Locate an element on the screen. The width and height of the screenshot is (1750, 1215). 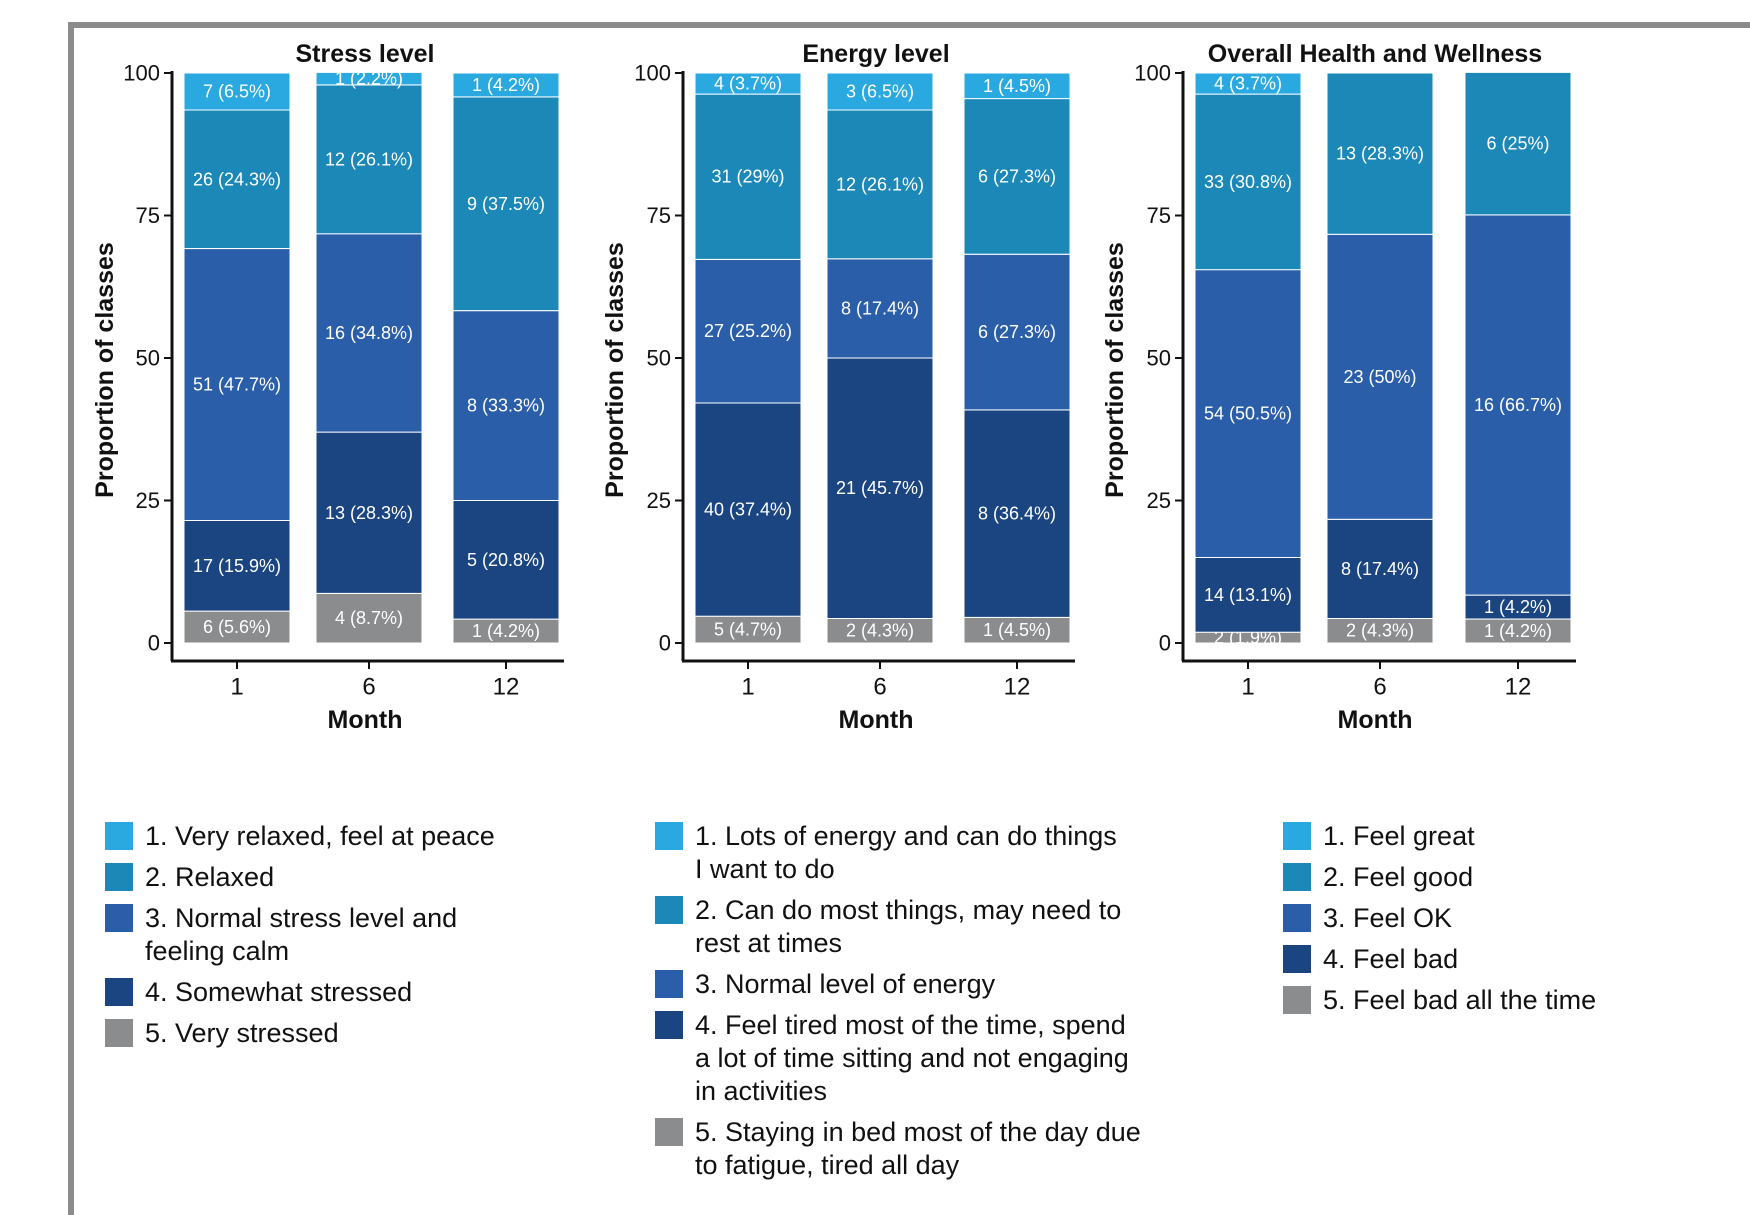
legend-label: 3. Normal level of energy is located at coordinates (845, 984).